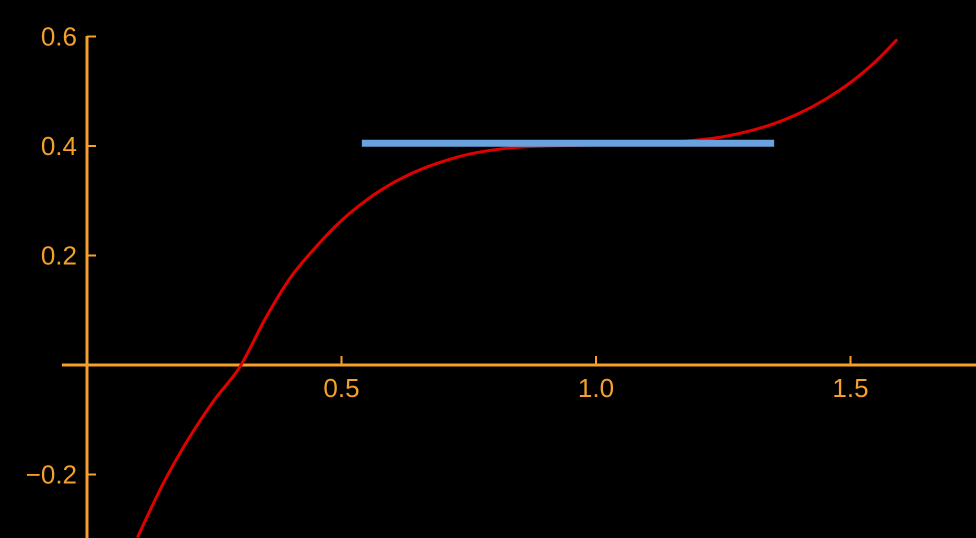 The height and width of the screenshot is (538, 976). Describe the element at coordinates (341, 388) in the screenshot. I see `x-tick-label: 0.5` at that location.